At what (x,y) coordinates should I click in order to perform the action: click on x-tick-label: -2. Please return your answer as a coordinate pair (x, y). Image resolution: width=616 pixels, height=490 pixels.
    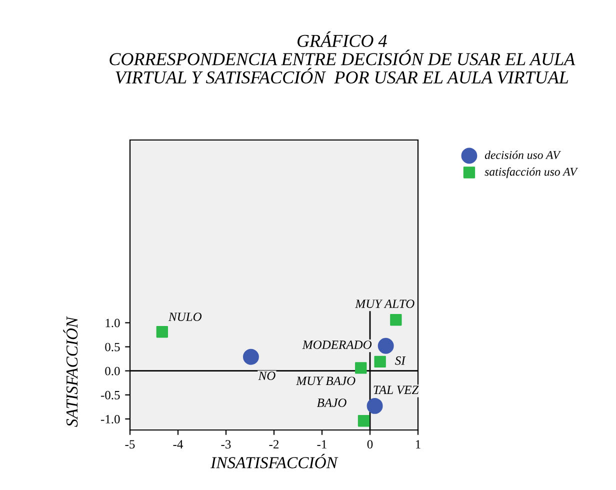
    Looking at the image, I should click on (274, 444).